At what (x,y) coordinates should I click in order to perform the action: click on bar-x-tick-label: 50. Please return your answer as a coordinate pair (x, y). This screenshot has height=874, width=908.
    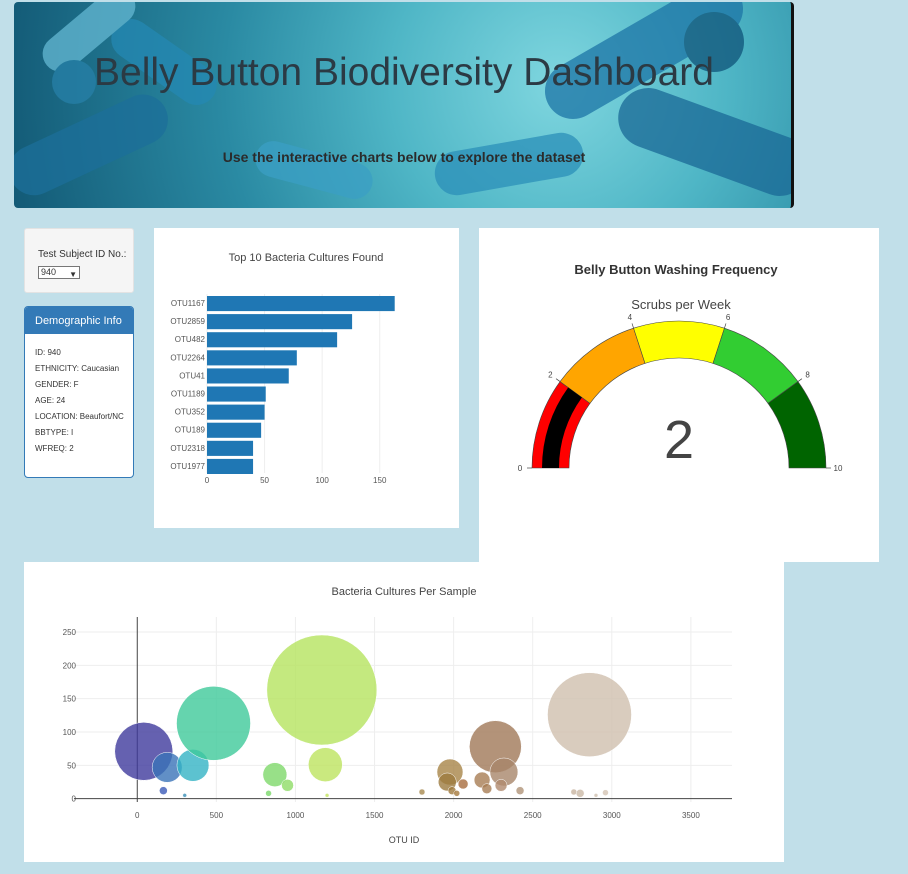
    Looking at the image, I should click on (264, 480).